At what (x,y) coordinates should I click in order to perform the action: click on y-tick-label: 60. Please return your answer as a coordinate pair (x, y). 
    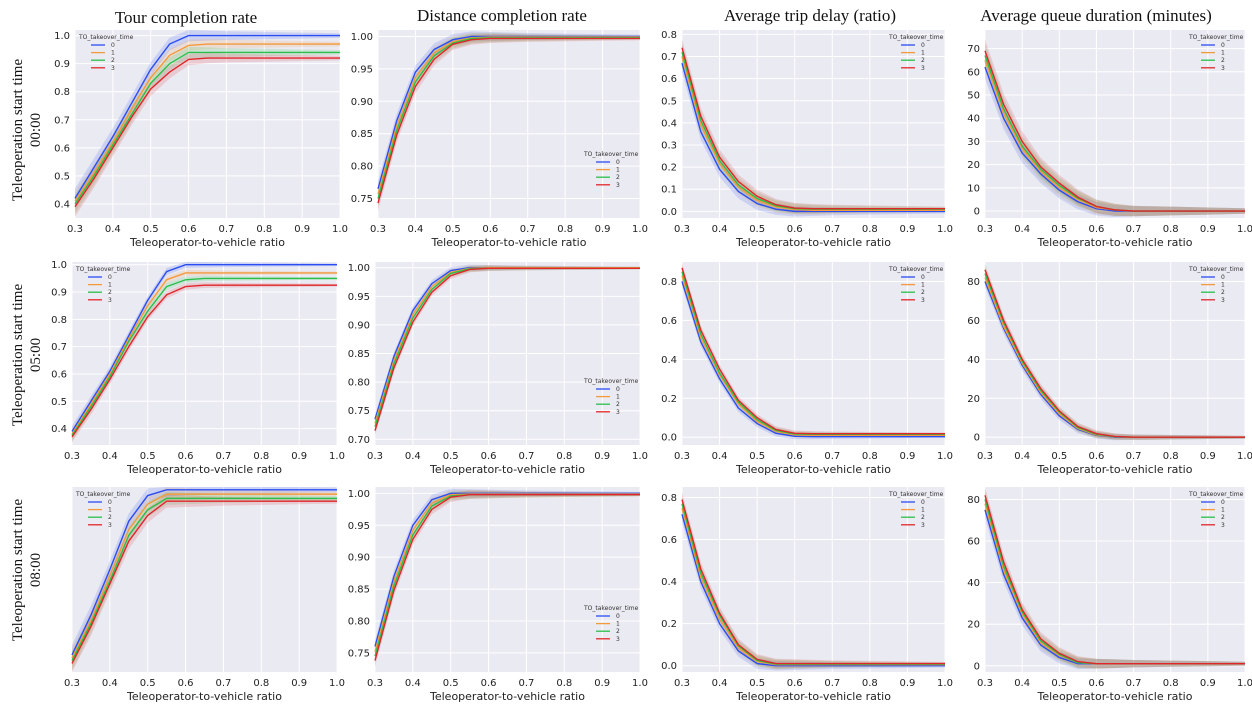
    Looking at the image, I should click on (973, 321).